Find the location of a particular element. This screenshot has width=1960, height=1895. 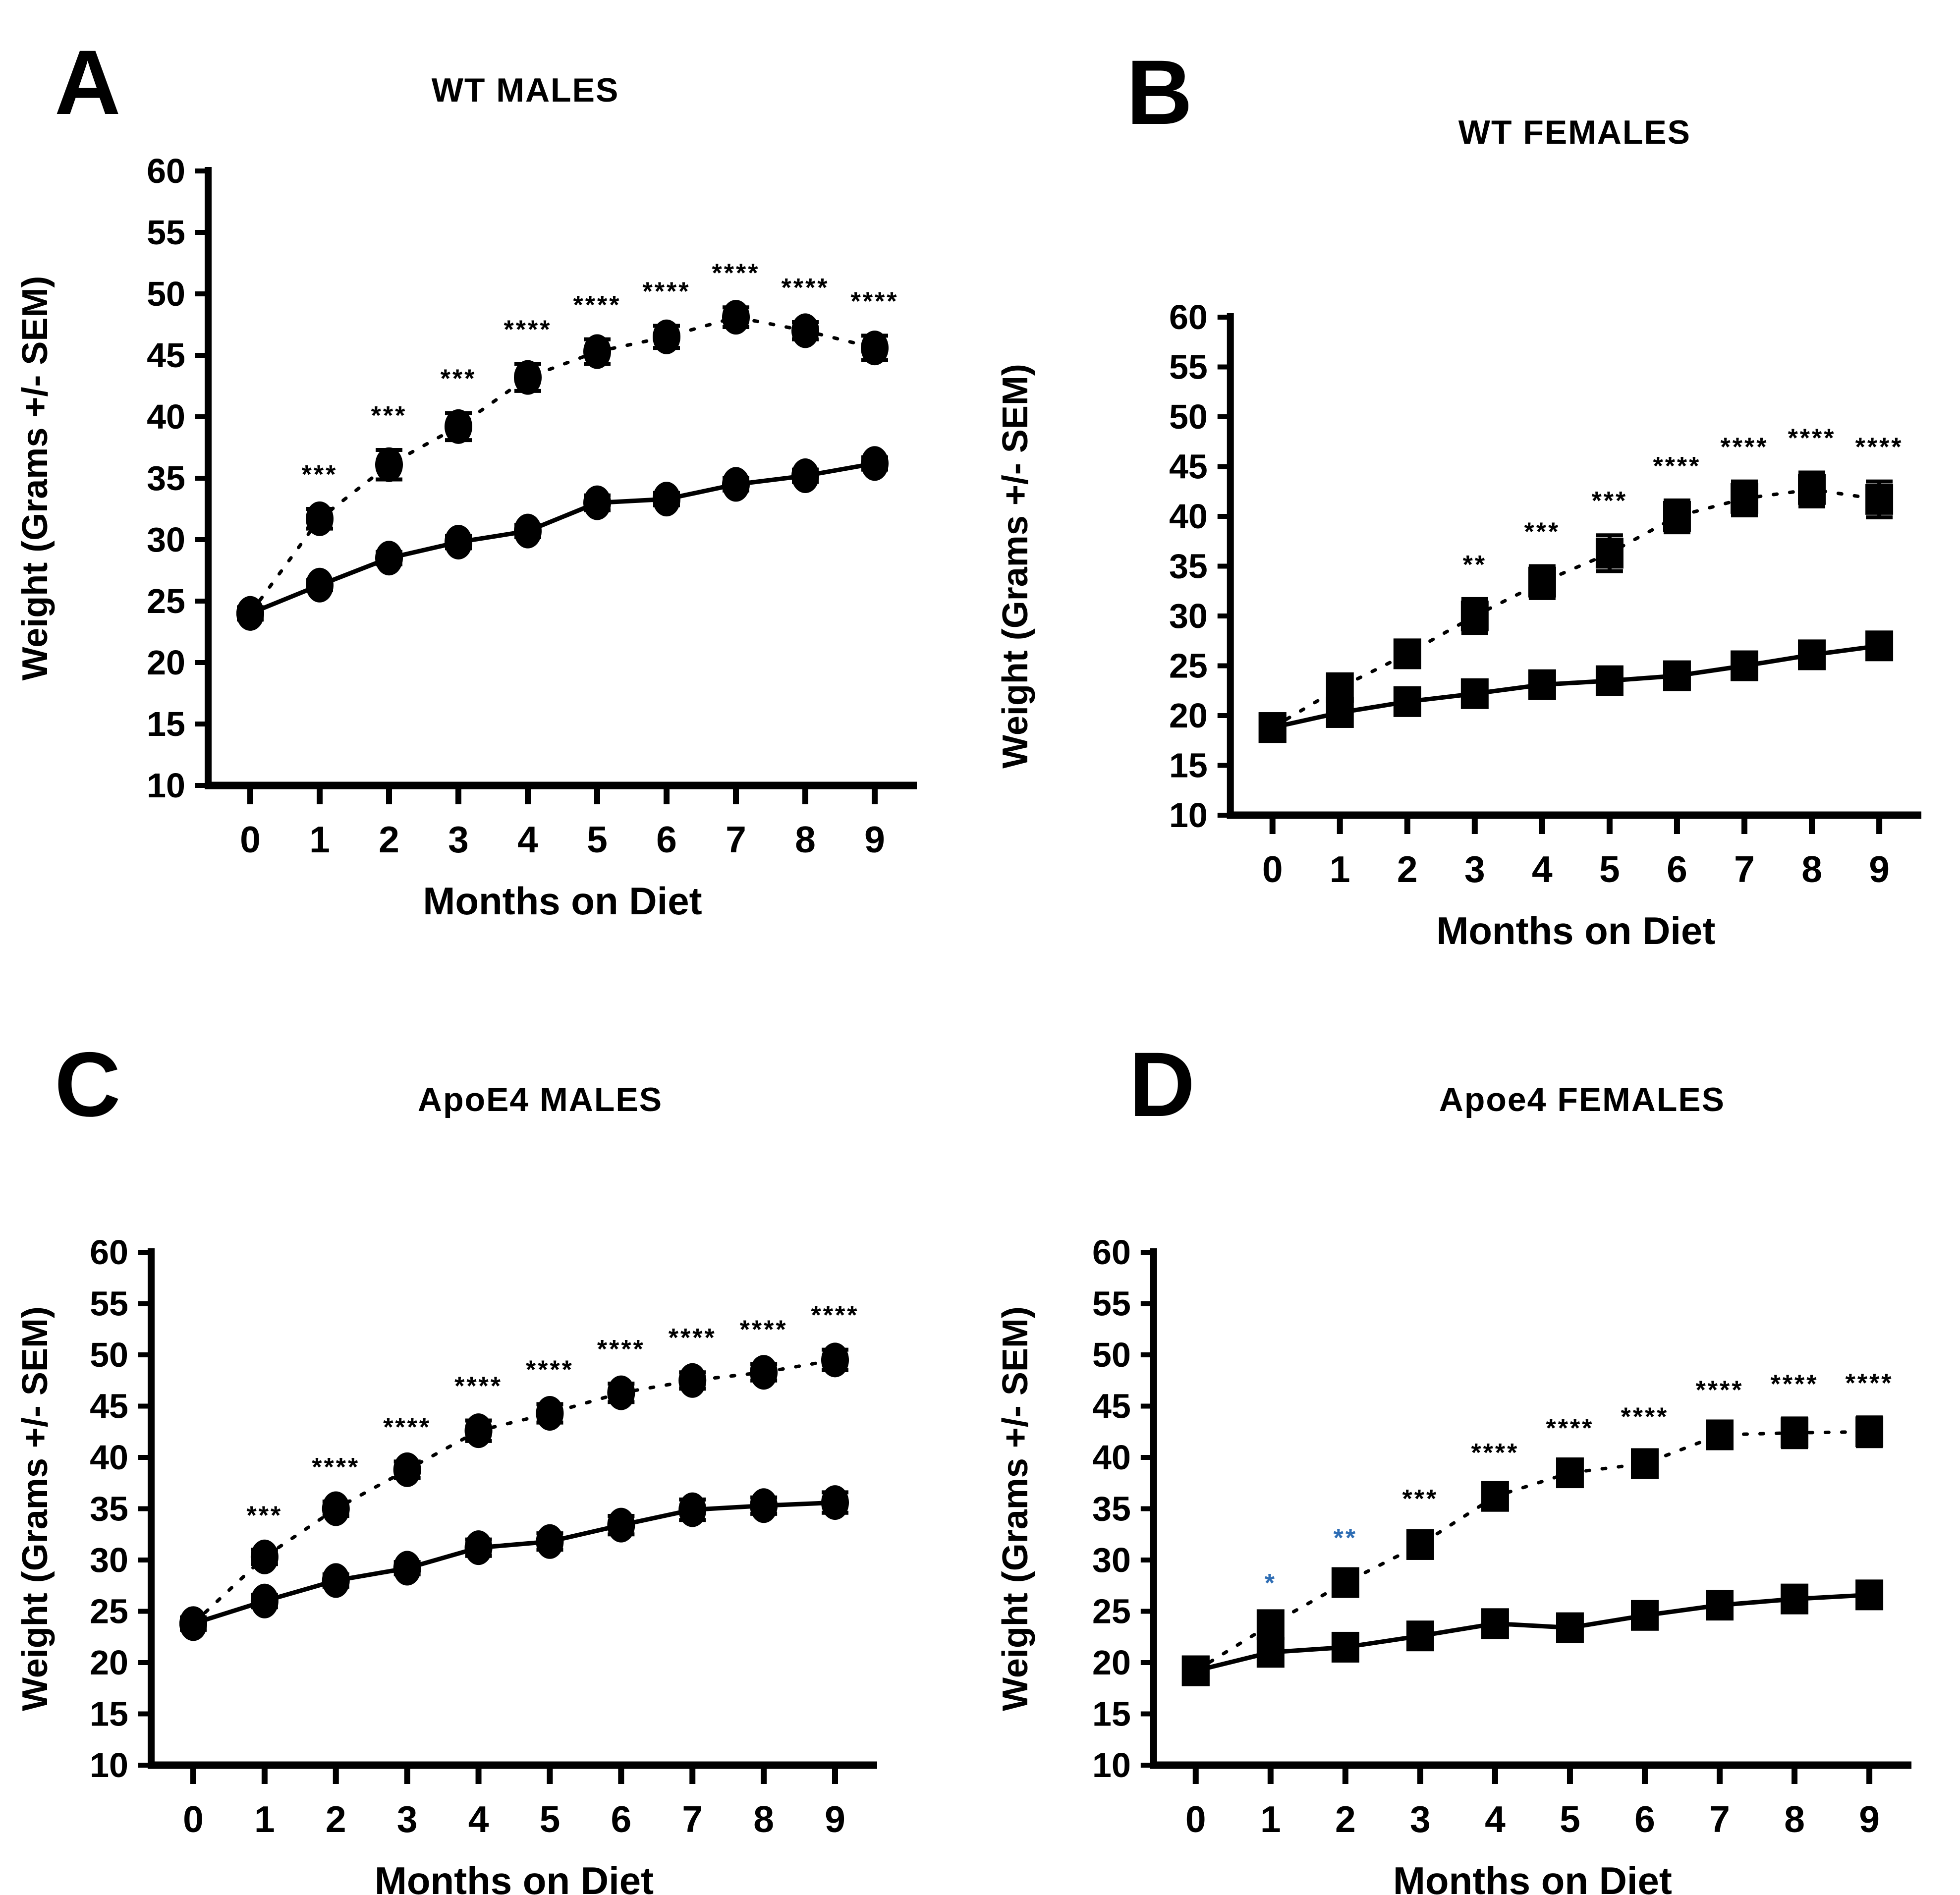

dotted-line-series-line is located at coordinates (562, 465).